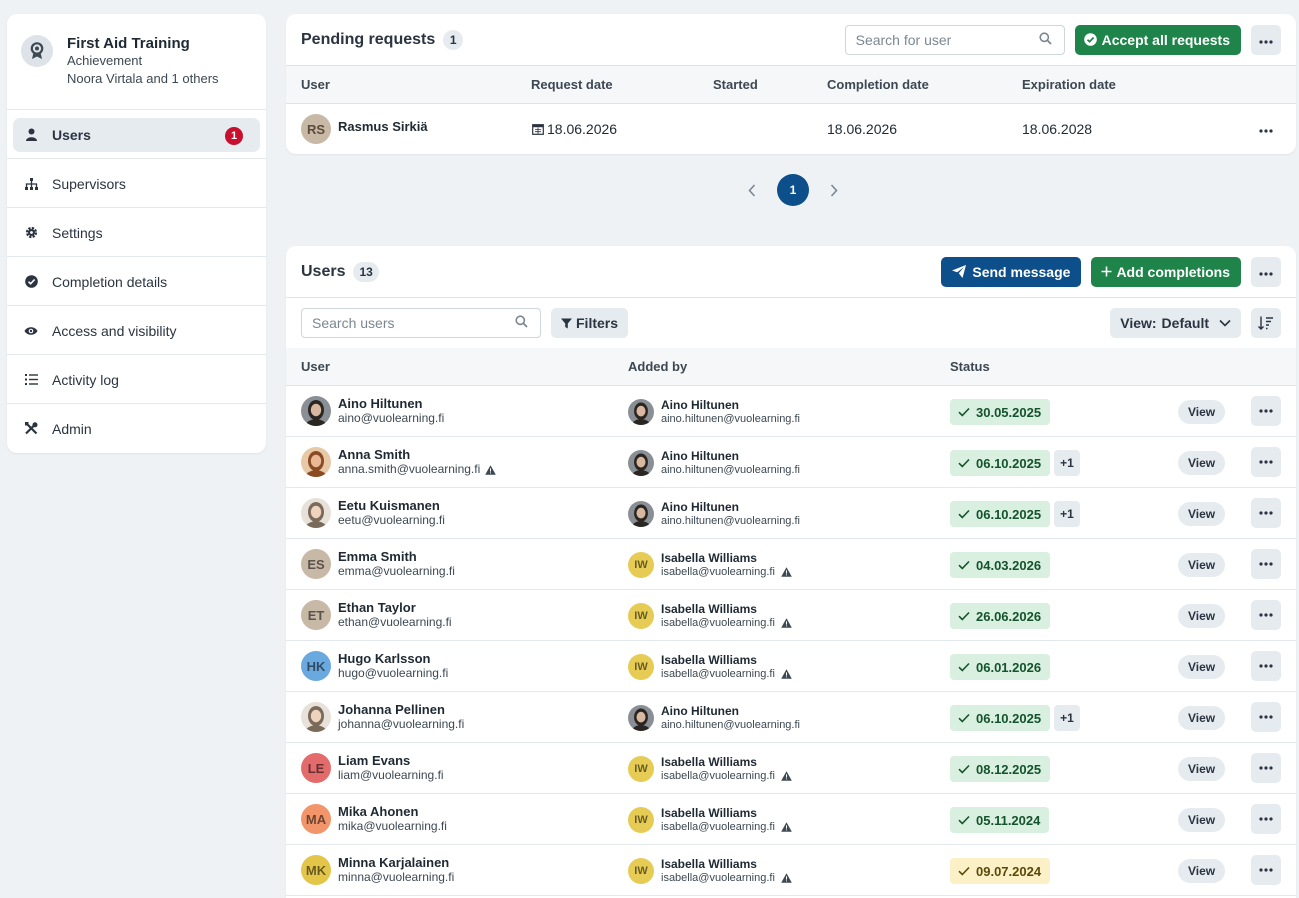 This screenshot has width=1299, height=898. What do you see at coordinates (136, 232) in the screenshot?
I see `sidebar-item-settings: Settings` at bounding box center [136, 232].